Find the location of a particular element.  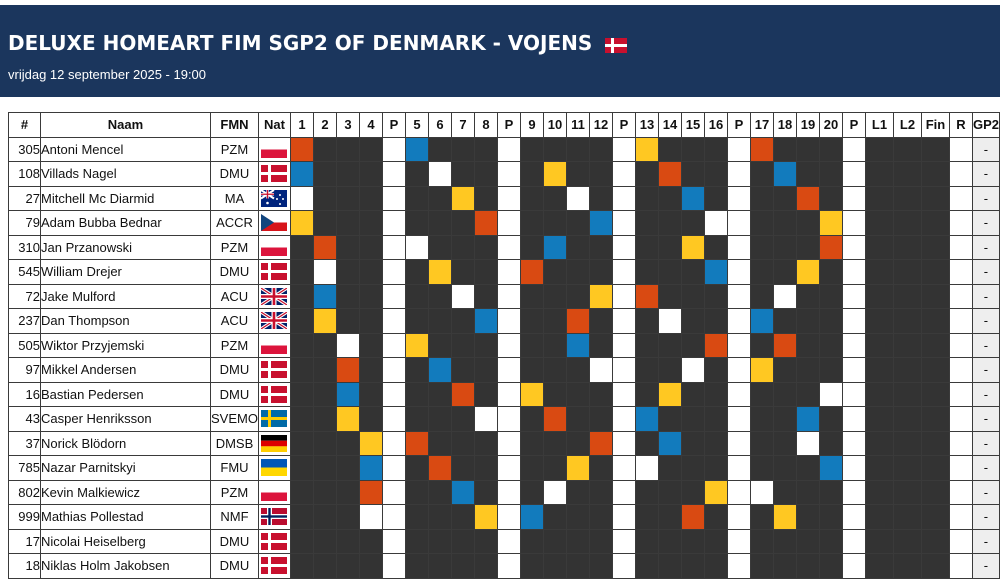

rider-number: 785 is located at coordinates (24, 468).